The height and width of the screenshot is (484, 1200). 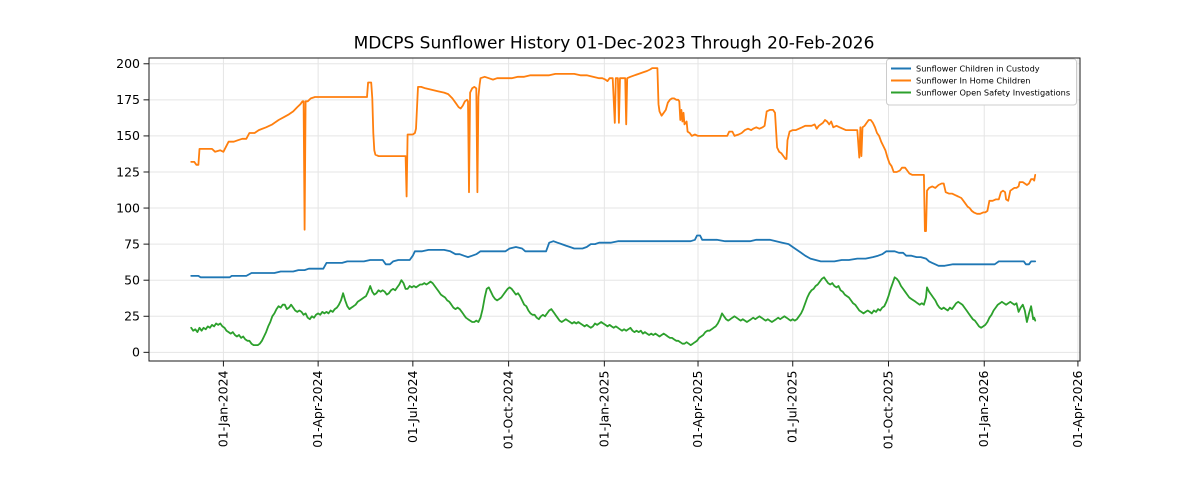 What do you see at coordinates (128, 135) in the screenshot?
I see `y-tick-label: 150` at bounding box center [128, 135].